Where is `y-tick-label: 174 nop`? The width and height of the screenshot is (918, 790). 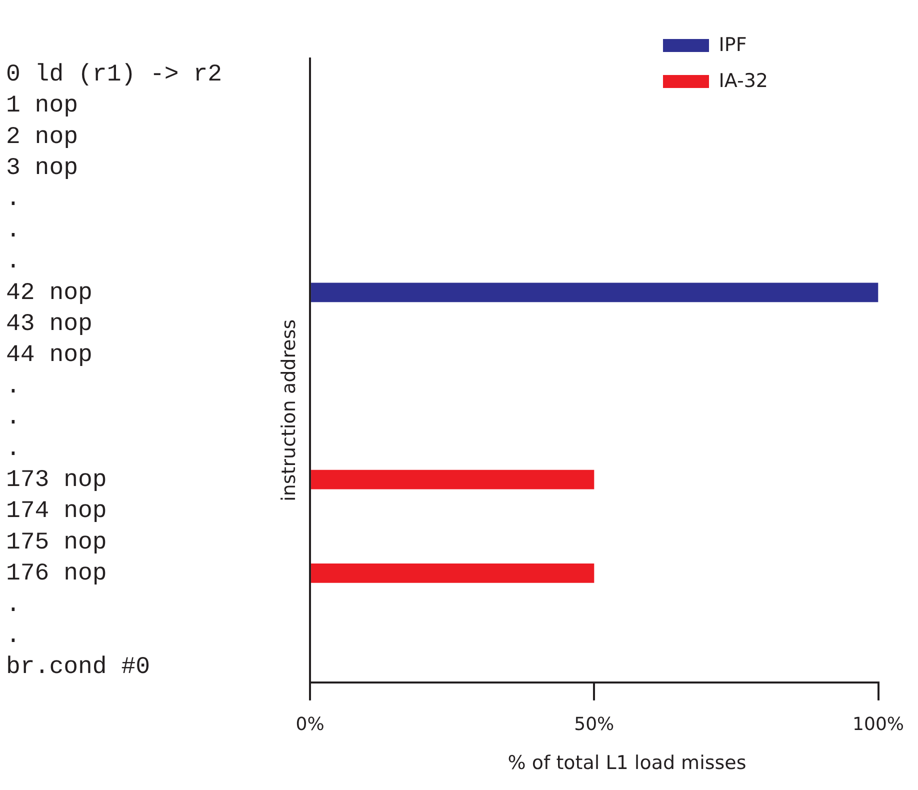
y-tick-label: 174 nop is located at coordinates (56, 512).